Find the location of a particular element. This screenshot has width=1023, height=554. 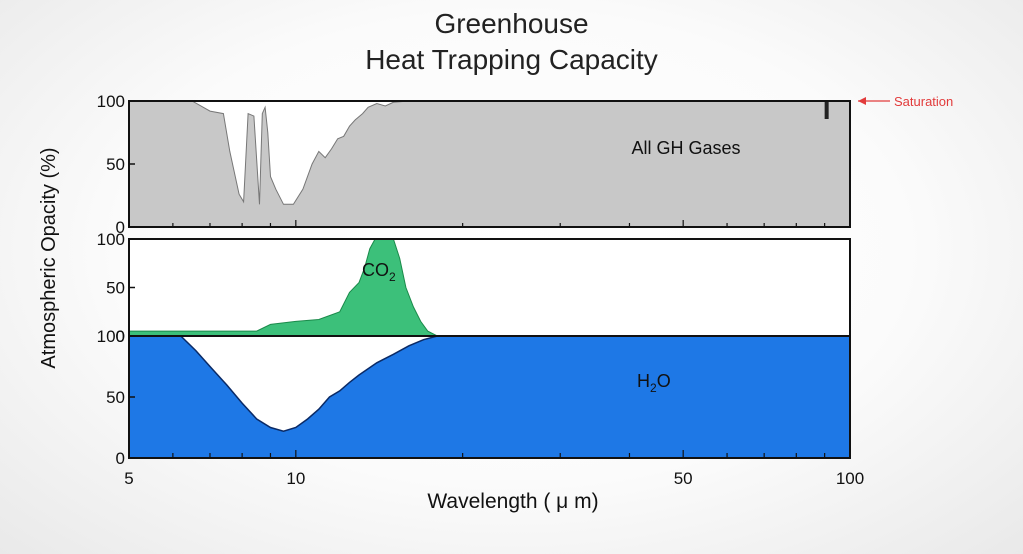

h2o-label: H2O is located at coordinates (654, 383).